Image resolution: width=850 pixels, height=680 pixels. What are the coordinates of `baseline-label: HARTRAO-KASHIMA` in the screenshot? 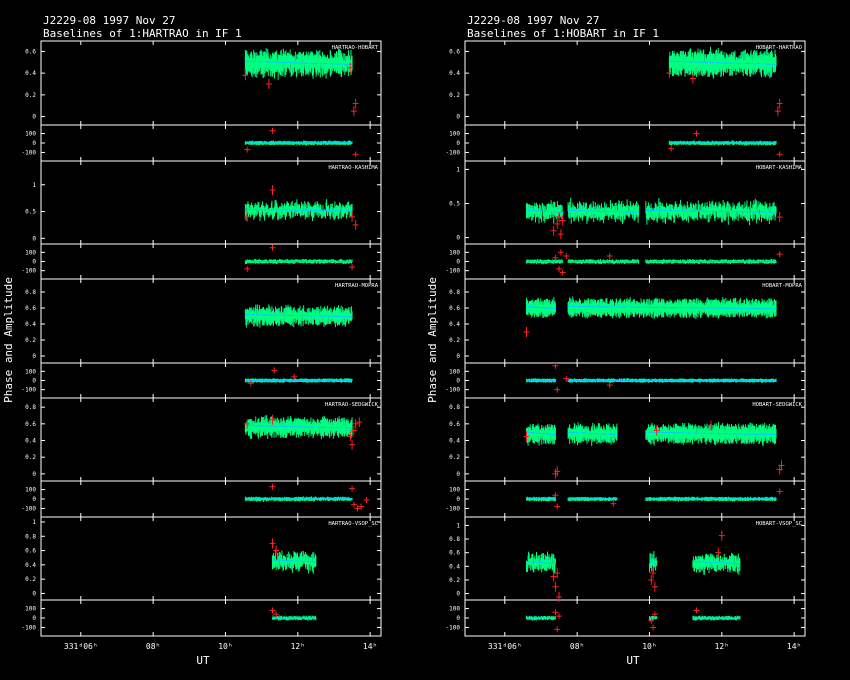 It's located at (353, 168).